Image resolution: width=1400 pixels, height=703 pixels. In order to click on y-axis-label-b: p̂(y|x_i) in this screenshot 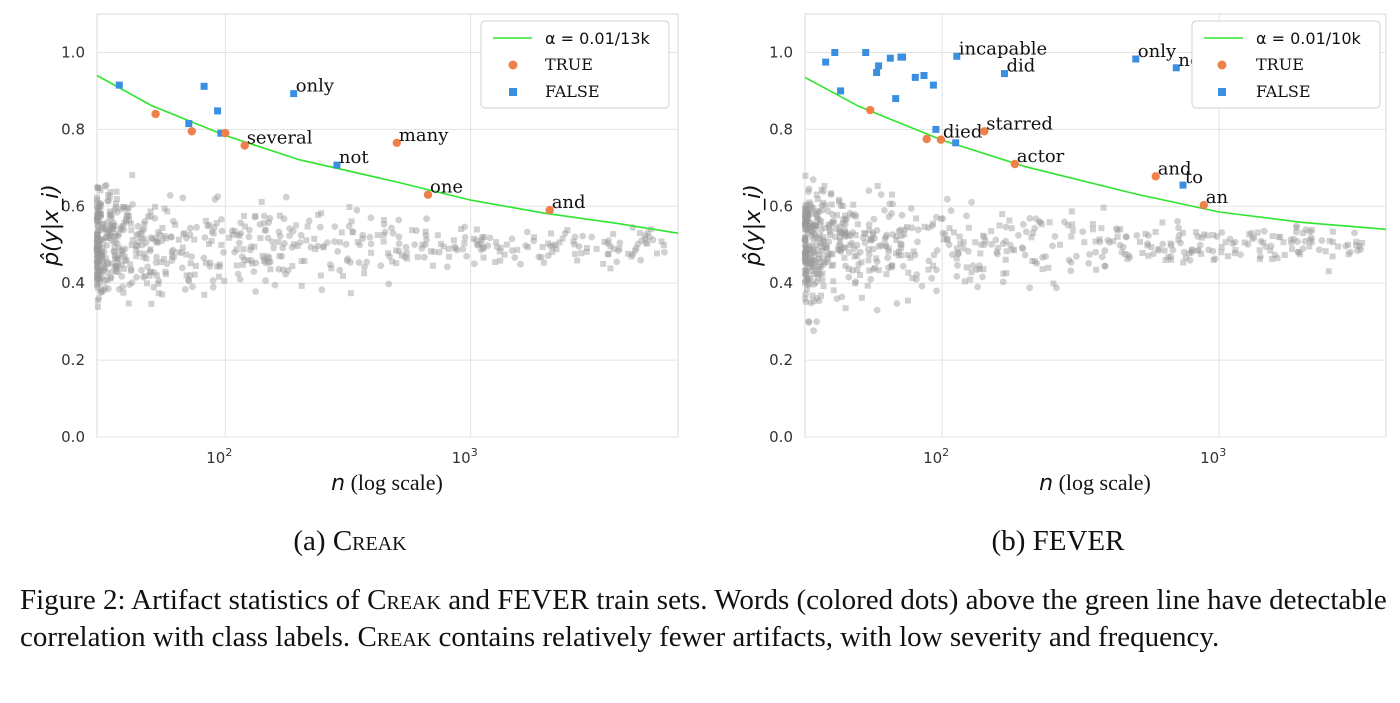, I will do `click(753, 225)`.